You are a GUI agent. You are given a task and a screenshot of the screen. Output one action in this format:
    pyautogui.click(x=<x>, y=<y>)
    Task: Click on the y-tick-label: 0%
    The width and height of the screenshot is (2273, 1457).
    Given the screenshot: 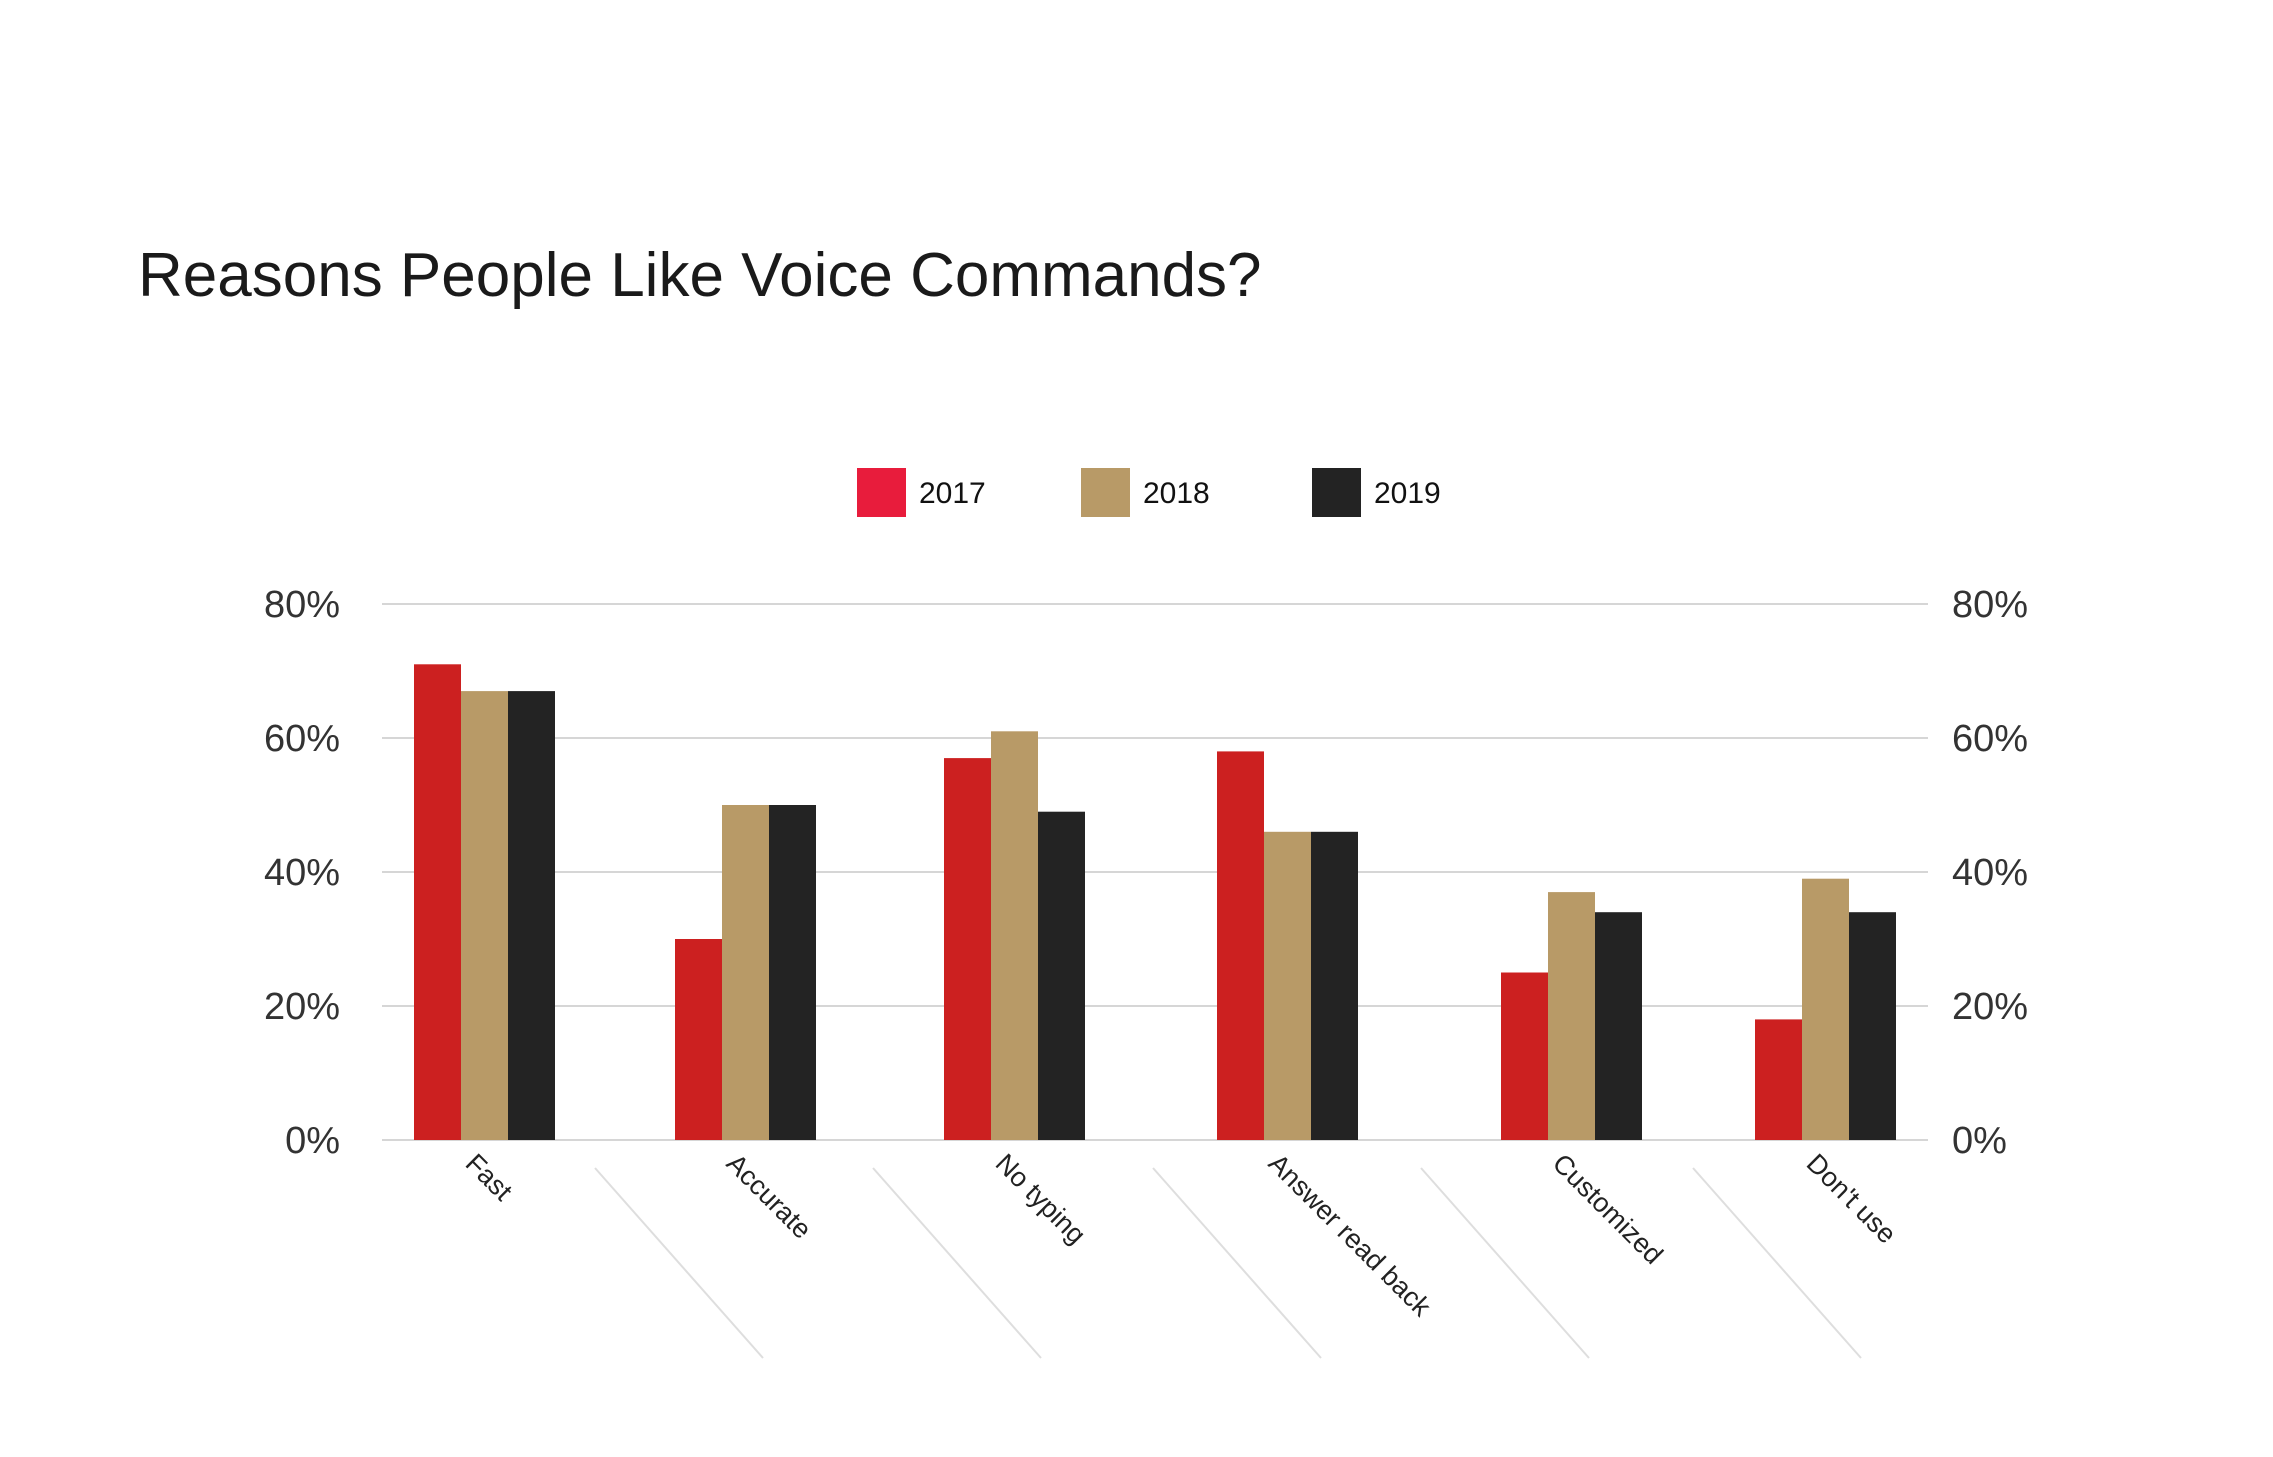 What is the action you would take?
    pyautogui.click(x=312, y=1141)
    